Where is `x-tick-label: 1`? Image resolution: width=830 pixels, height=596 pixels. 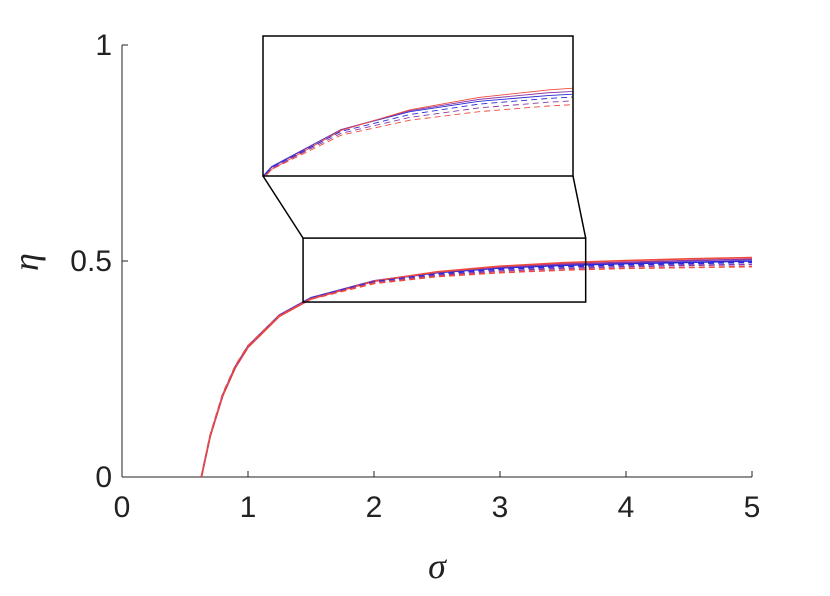 x-tick-label: 1 is located at coordinates (248, 507).